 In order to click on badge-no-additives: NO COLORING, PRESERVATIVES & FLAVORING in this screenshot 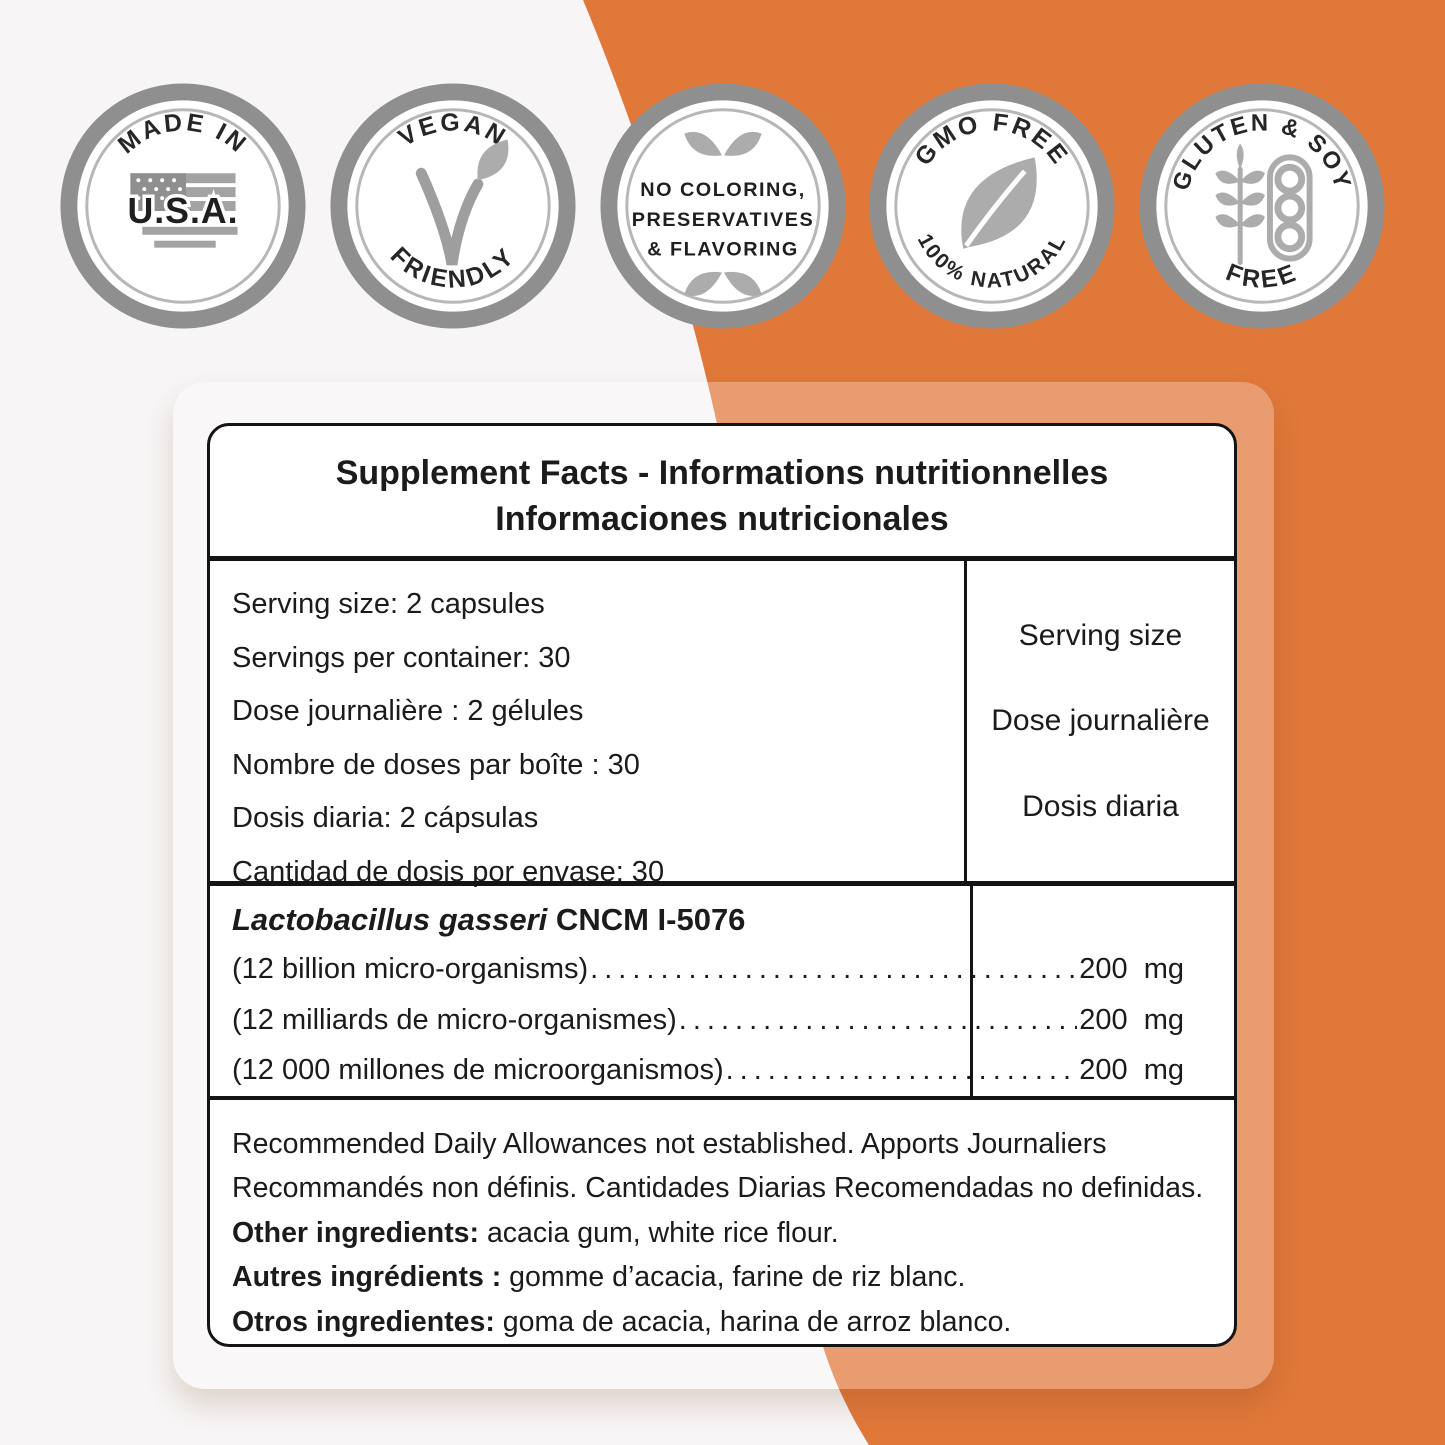, I will do `click(723, 206)`.